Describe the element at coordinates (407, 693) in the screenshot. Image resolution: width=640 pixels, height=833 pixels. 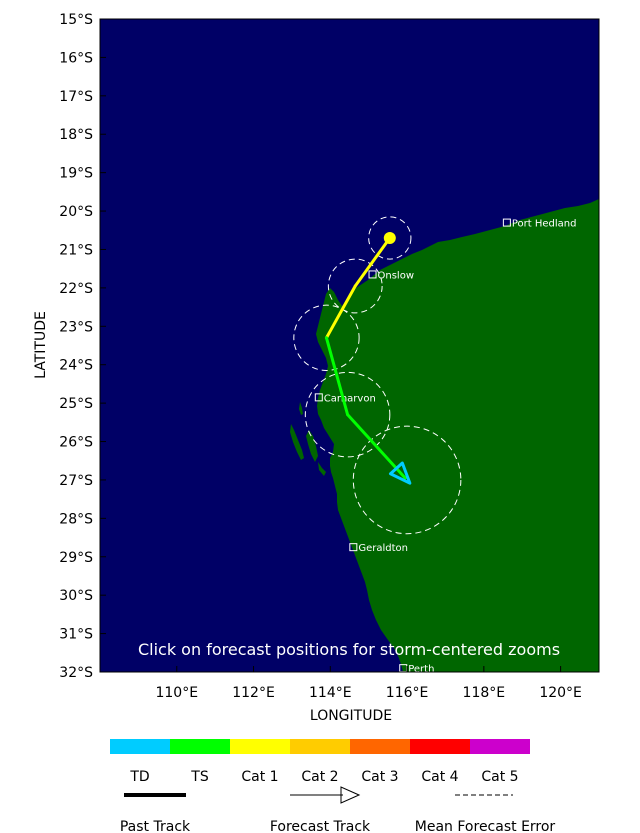
I see `lon-tick-label: 116°E` at that location.